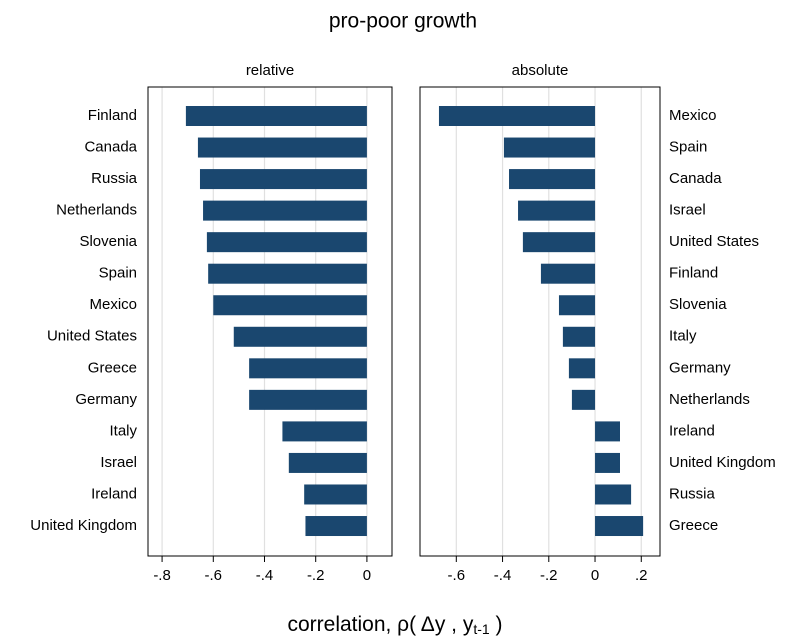 The width and height of the screenshot is (798, 644). Describe the element at coordinates (481, 629) in the screenshot. I see `x-axis-title-sub: t-1` at that location.